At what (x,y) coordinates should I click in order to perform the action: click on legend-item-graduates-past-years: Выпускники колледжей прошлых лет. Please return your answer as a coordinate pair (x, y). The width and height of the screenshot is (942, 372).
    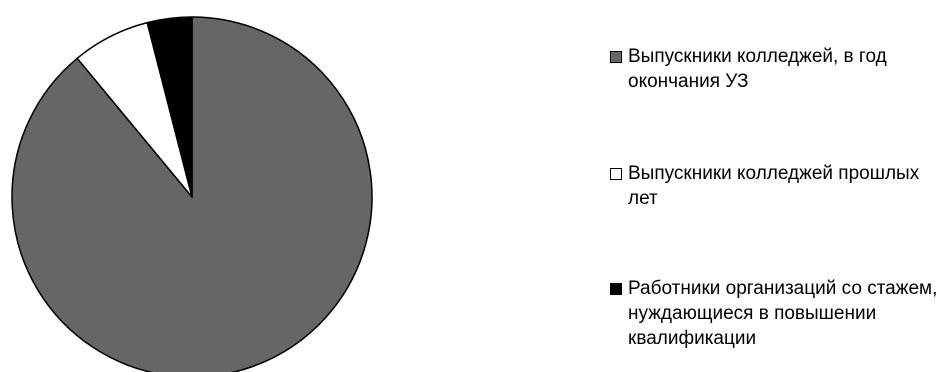
    Looking at the image, I should click on (774, 186).